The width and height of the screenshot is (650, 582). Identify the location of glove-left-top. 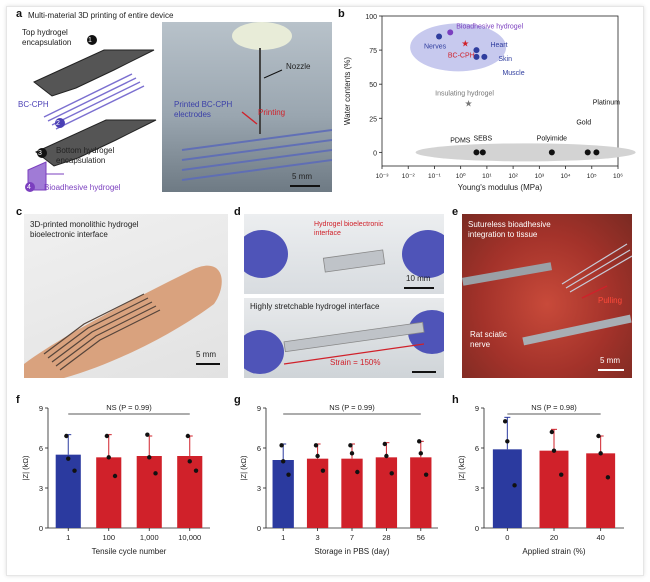
(266, 254).